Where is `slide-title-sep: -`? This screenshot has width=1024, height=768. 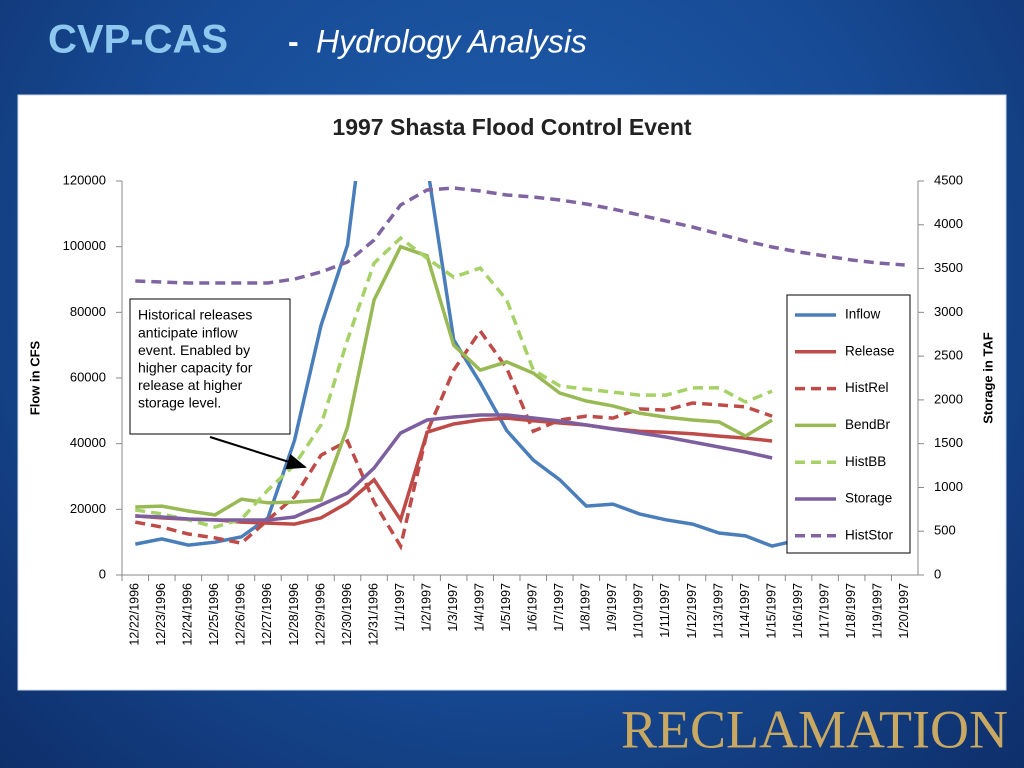
slide-title-sep: - is located at coordinates (293, 41).